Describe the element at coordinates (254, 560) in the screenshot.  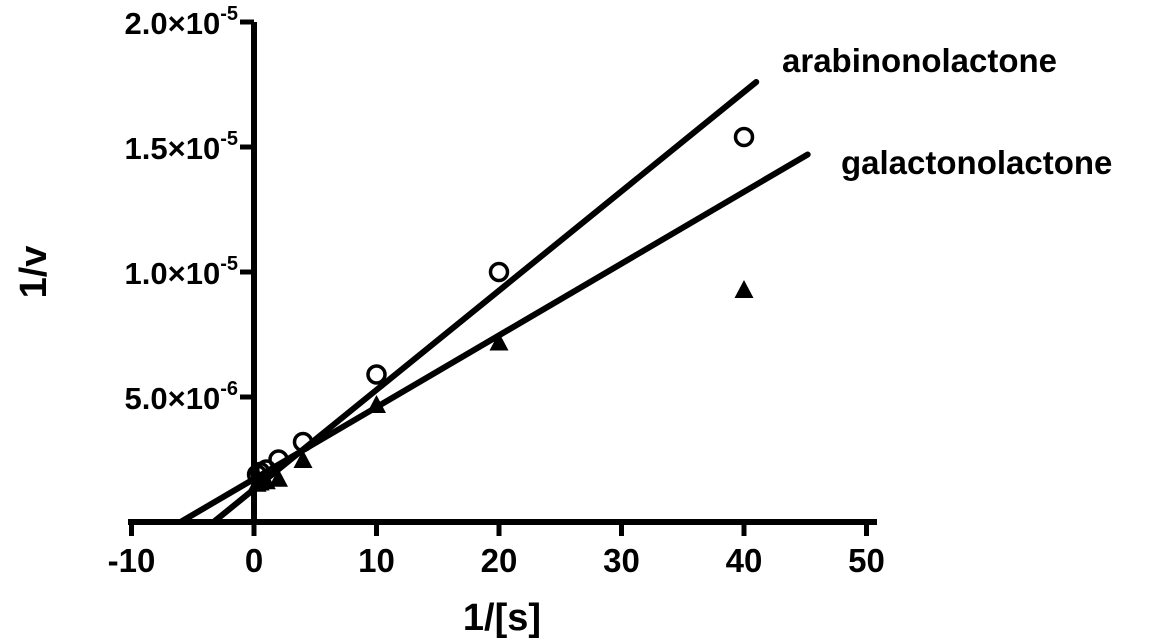
I see `x-tick-label: 0` at that location.